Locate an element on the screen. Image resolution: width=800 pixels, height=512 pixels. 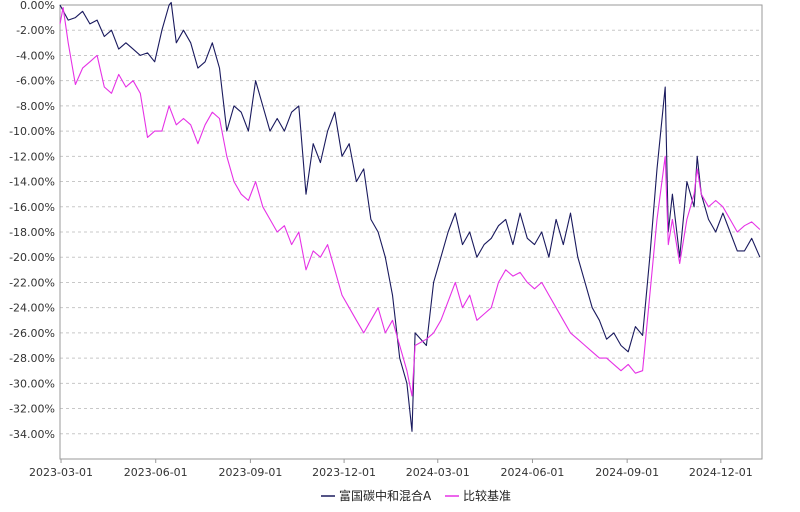
y-tick-label: -20.00% is located at coordinates (32, 257).